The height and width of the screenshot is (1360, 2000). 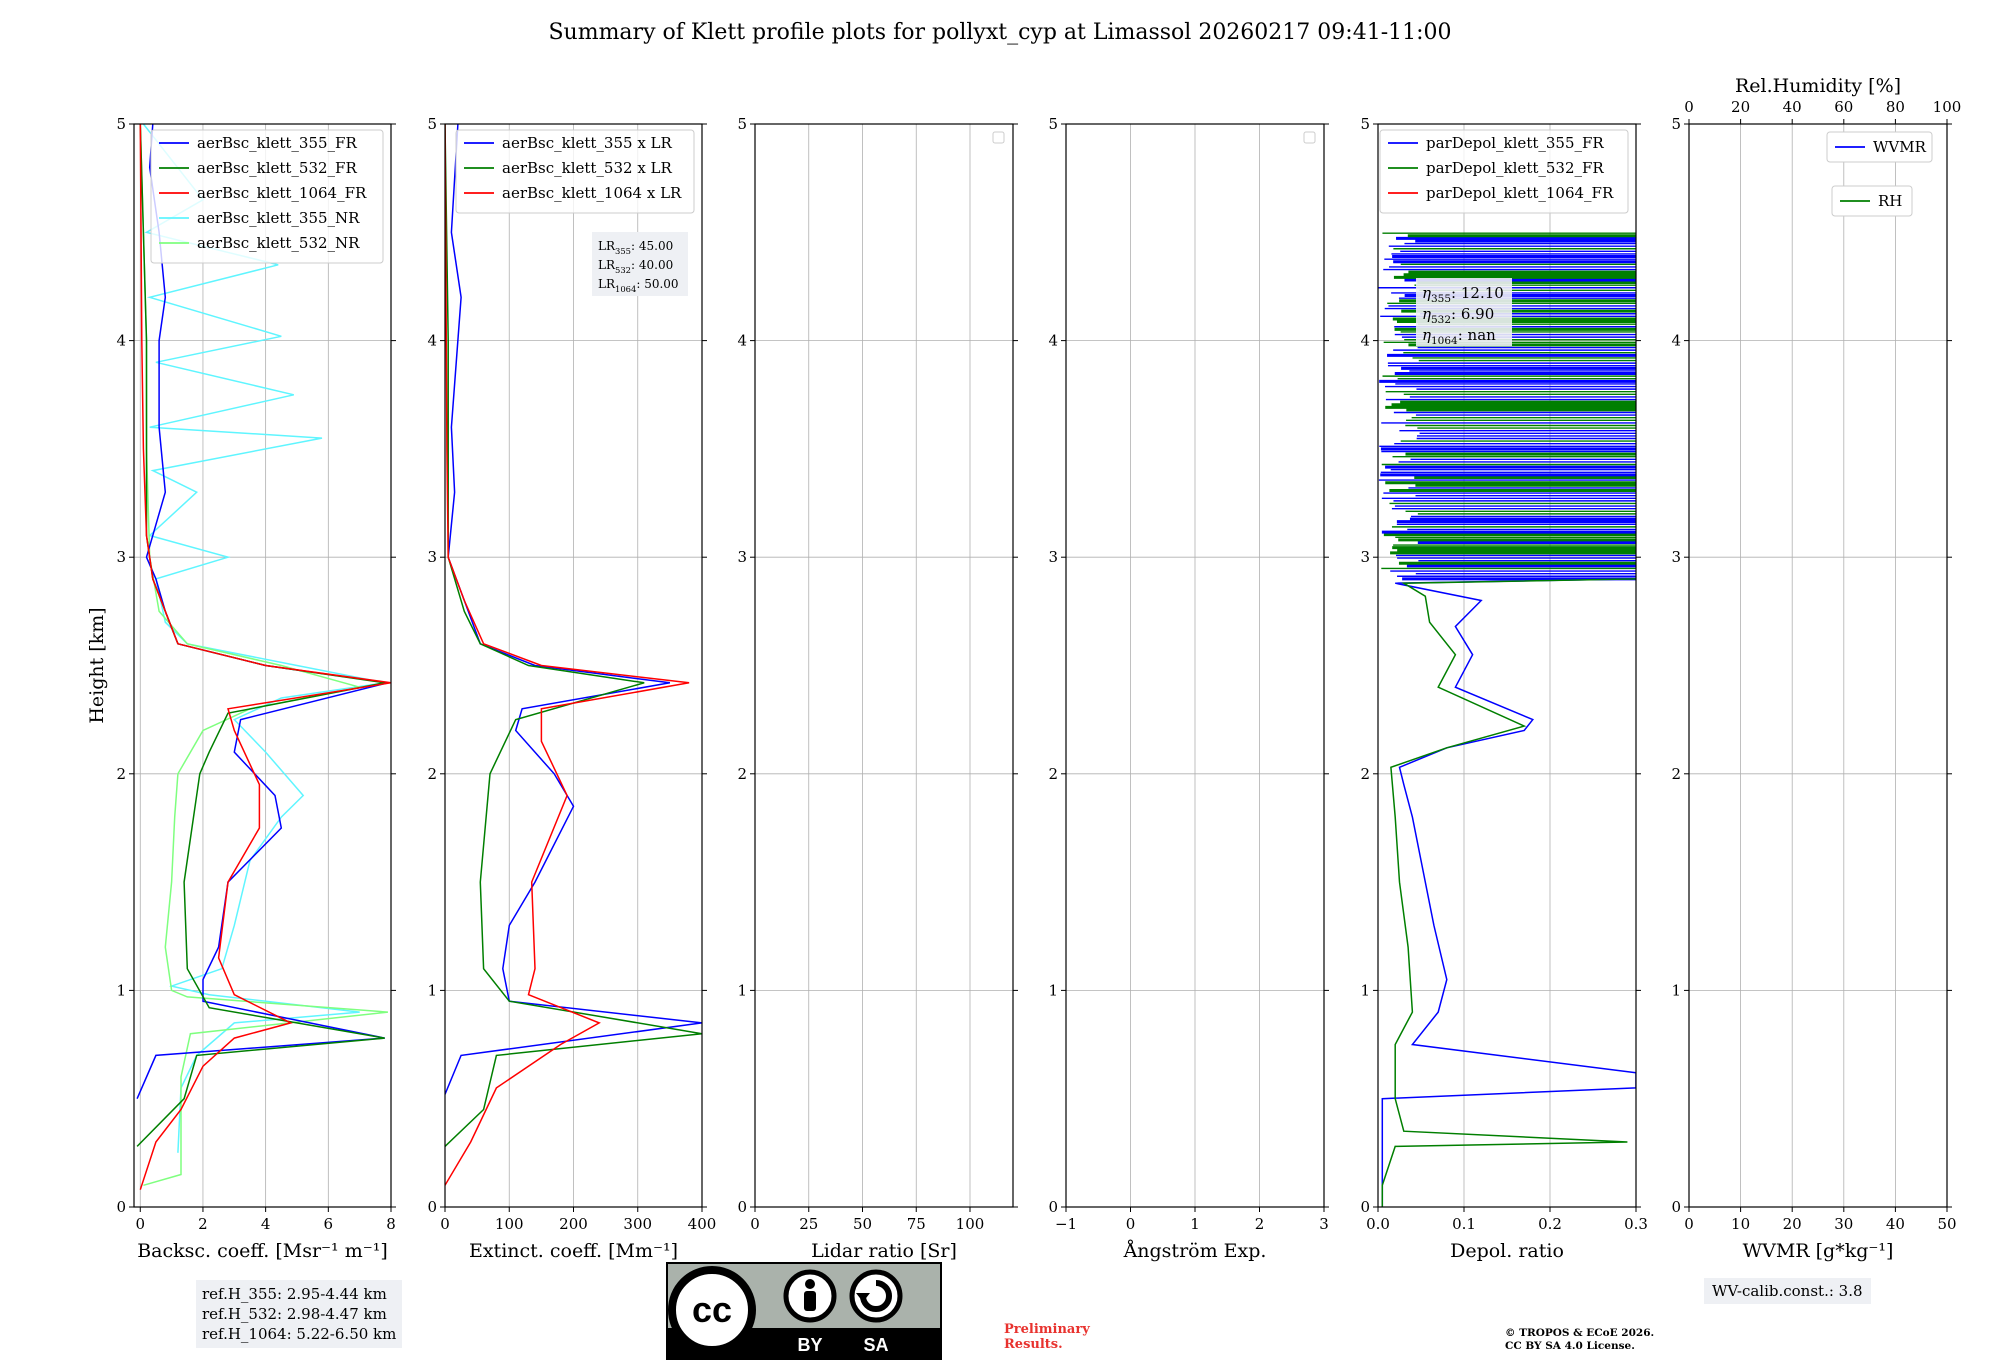 What do you see at coordinates (1570, 1346) in the screenshot?
I see `copyright-line-2: CC BY SA 4.0 License.` at bounding box center [1570, 1346].